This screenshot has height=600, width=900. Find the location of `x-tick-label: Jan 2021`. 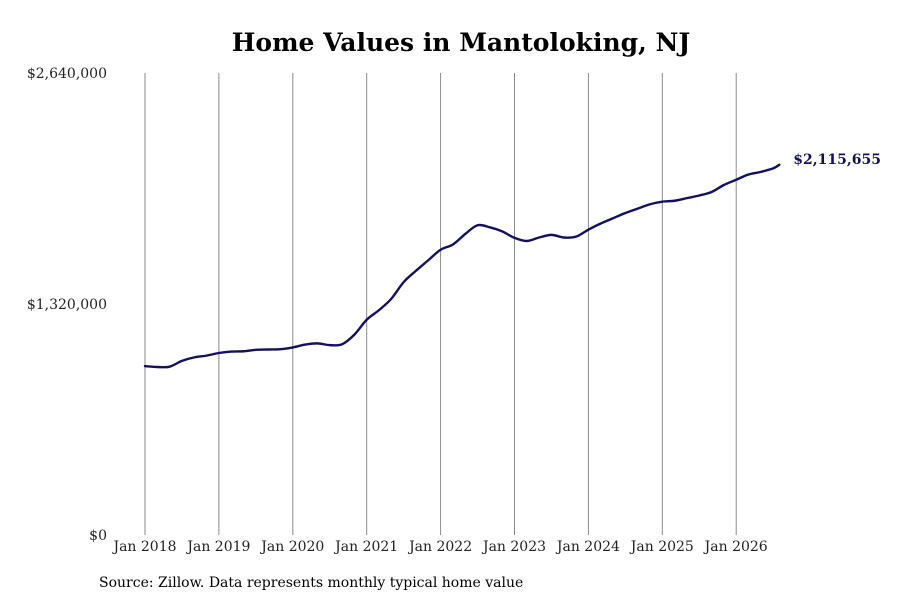

x-tick-label: Jan 2021 is located at coordinates (365, 547).